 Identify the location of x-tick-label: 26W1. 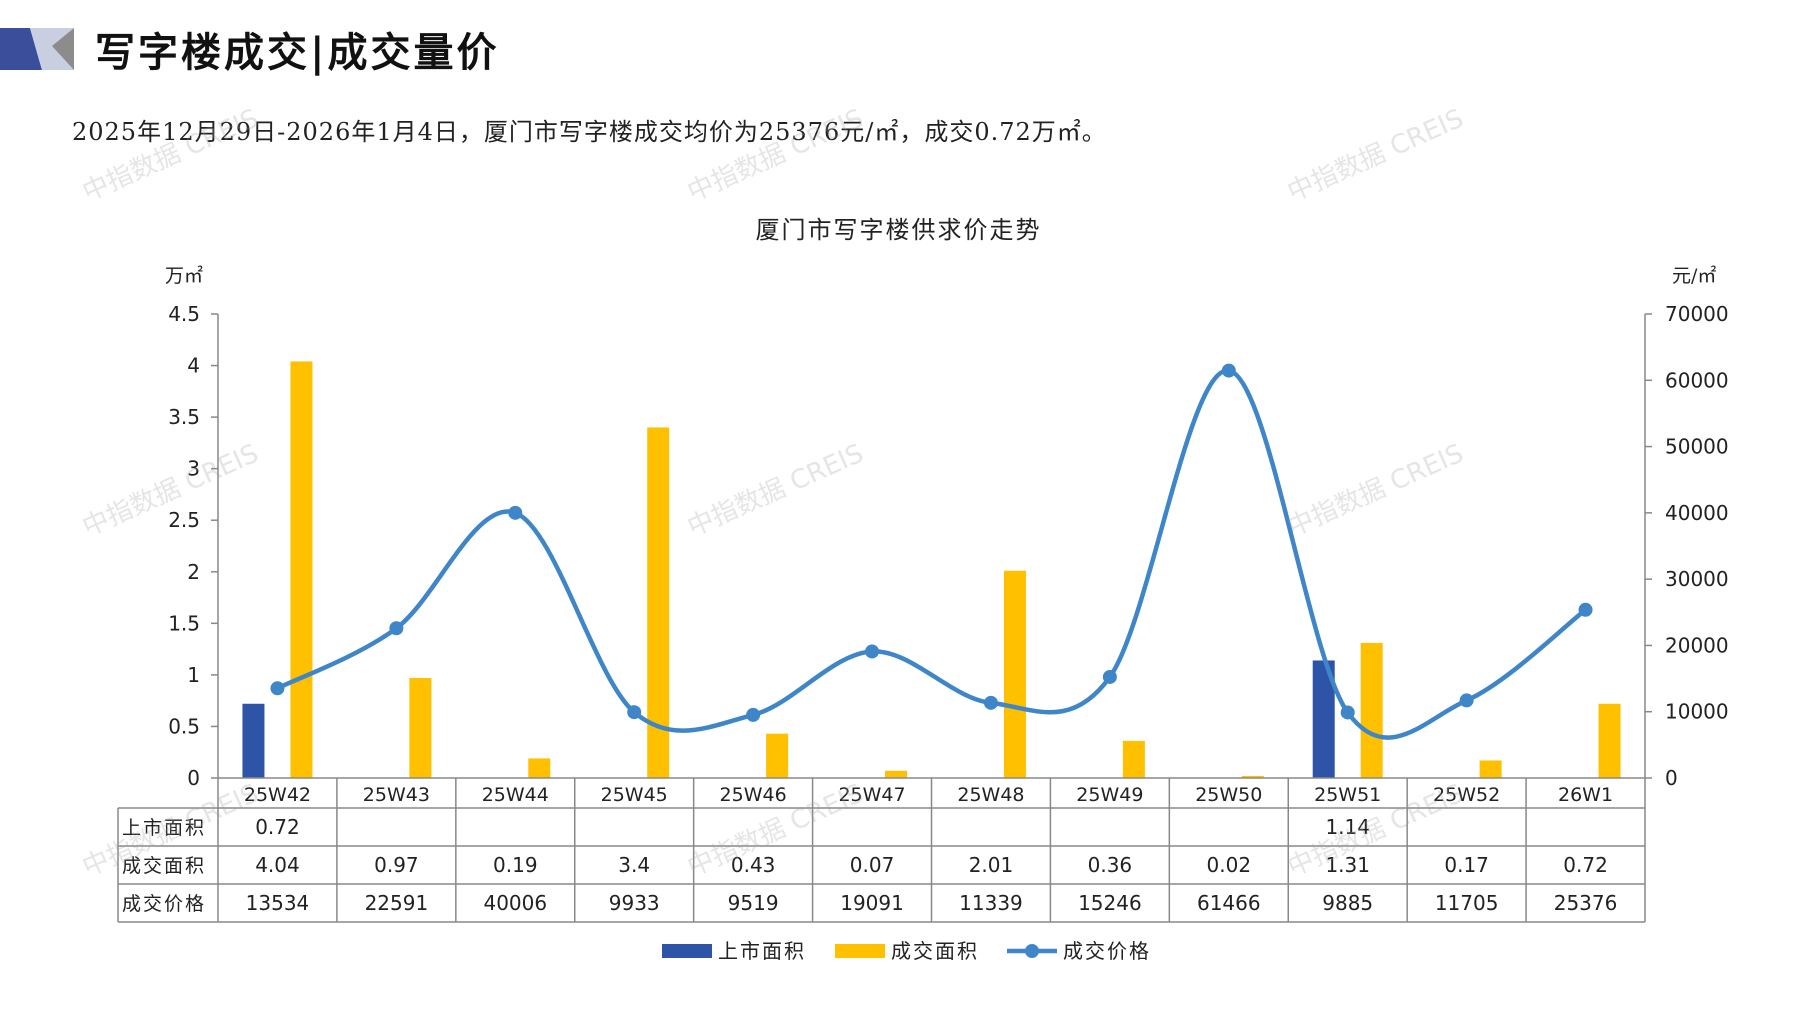
(1585, 795).